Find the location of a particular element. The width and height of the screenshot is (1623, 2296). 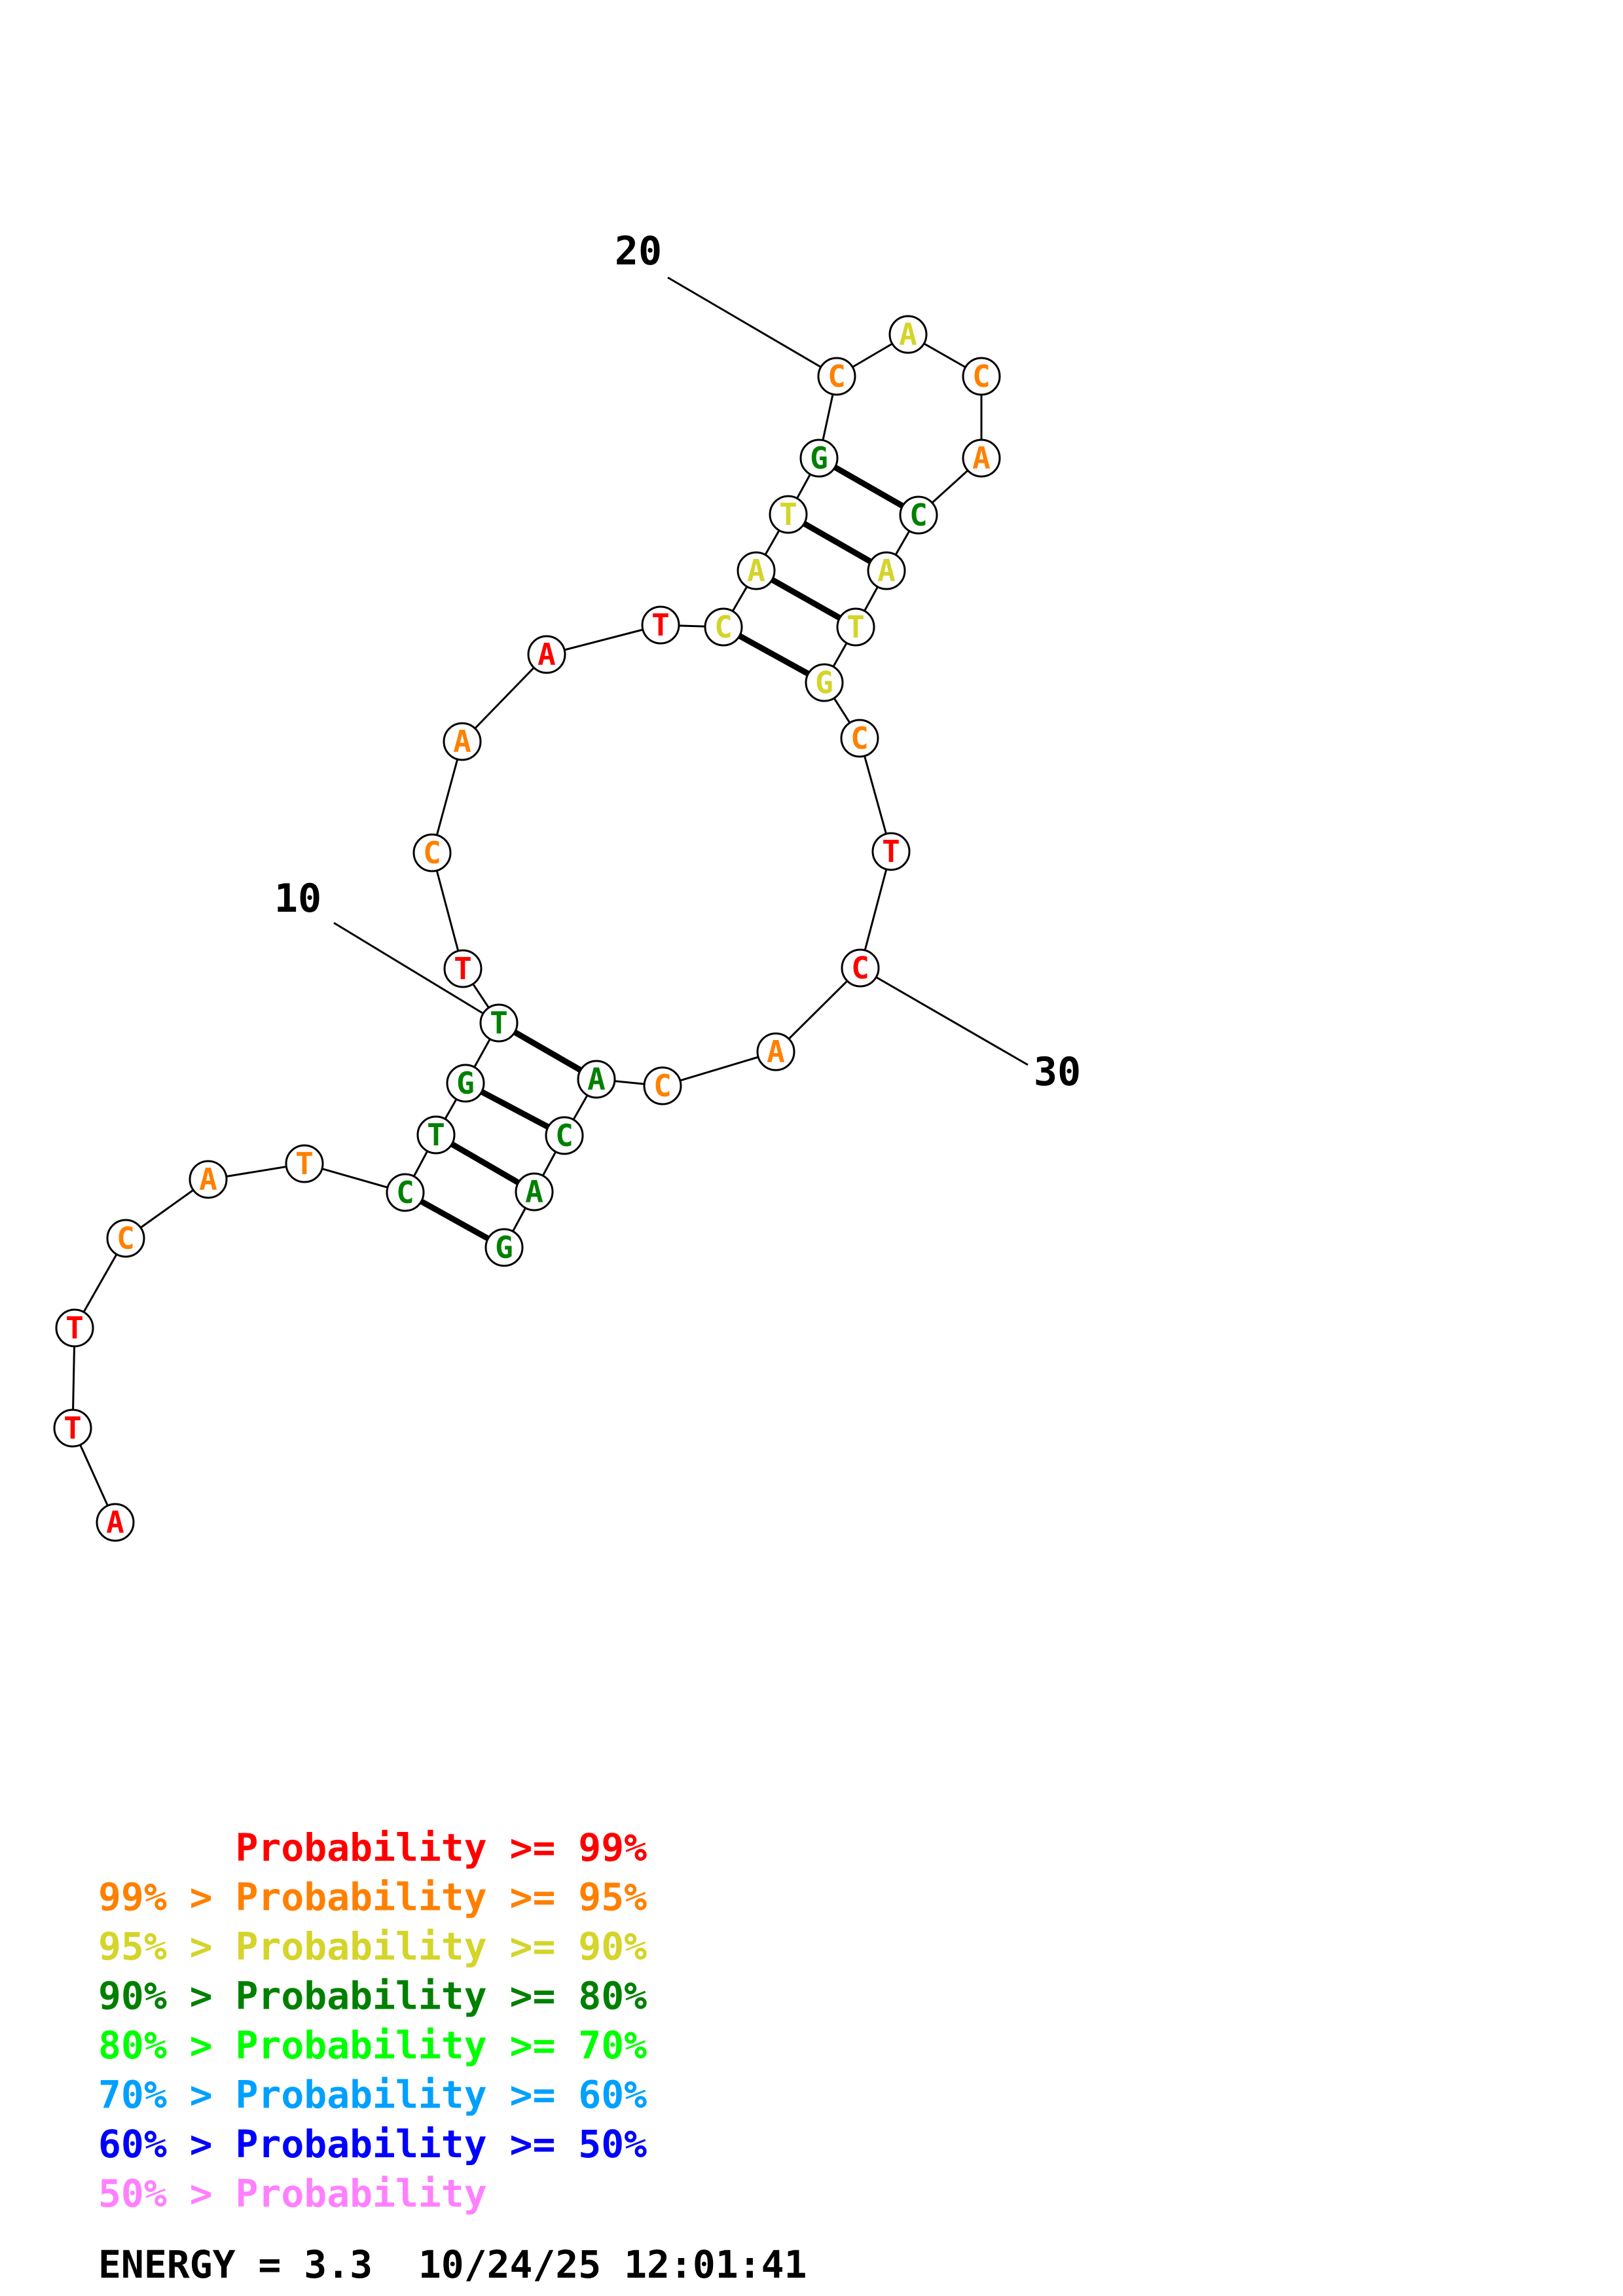

nucleotide-25: A is located at coordinates (886, 570).